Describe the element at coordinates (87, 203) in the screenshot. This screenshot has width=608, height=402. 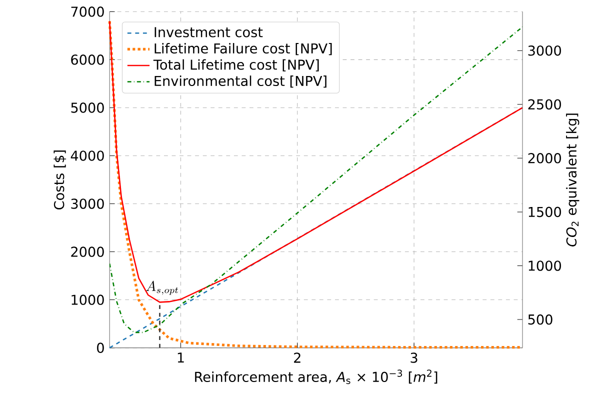
I see `y-tick-label: 3000` at that location.